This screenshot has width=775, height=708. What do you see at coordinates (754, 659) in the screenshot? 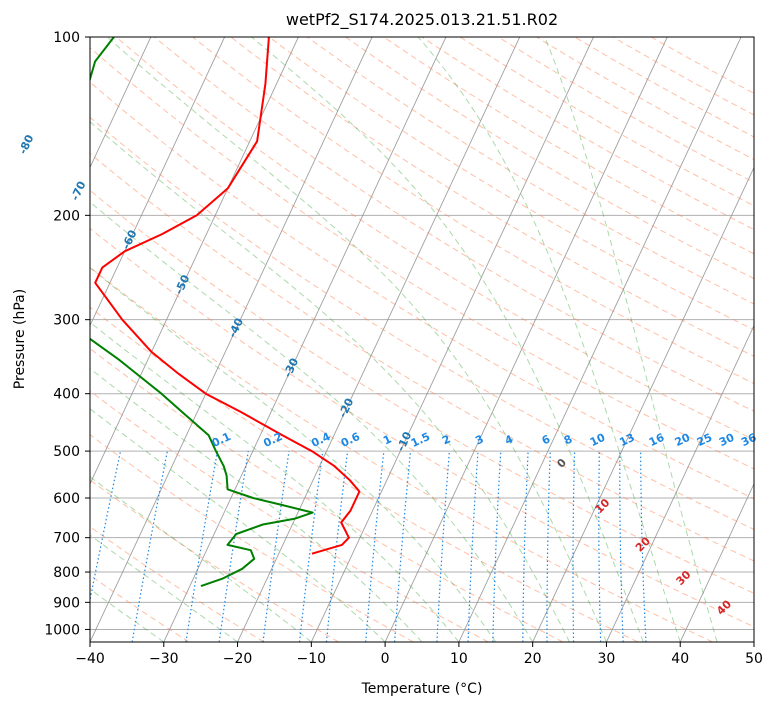
I see `x-tick-label: 50` at bounding box center [754, 659].